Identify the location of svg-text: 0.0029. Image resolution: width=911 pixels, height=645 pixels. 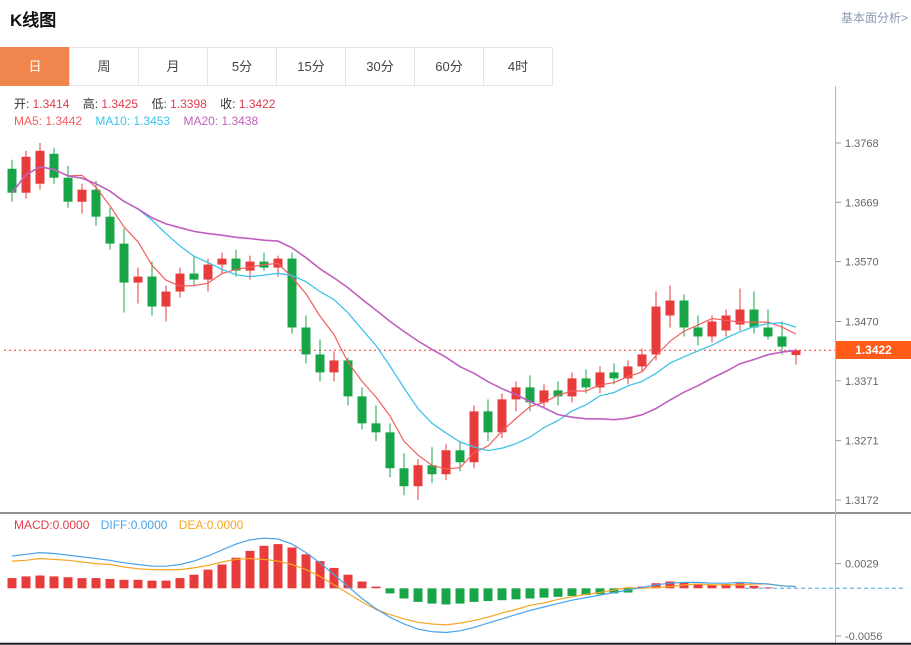
(862, 565).